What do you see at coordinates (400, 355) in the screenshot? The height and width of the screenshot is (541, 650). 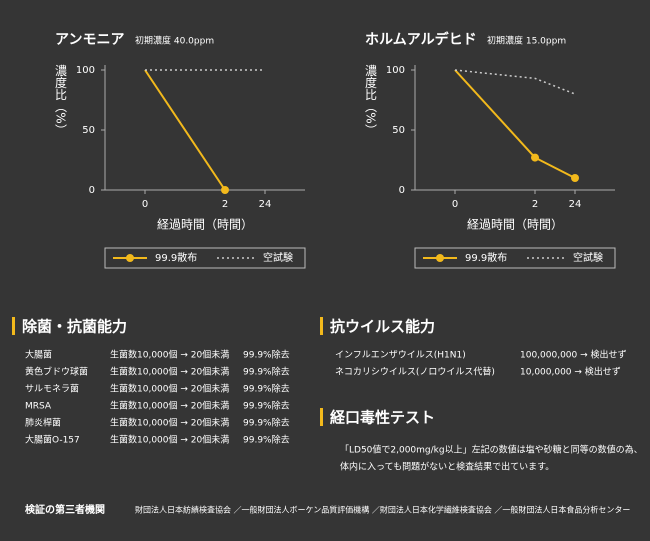 I see `table-cell: インフルエンザウイルス(H1N1)` at bounding box center [400, 355].